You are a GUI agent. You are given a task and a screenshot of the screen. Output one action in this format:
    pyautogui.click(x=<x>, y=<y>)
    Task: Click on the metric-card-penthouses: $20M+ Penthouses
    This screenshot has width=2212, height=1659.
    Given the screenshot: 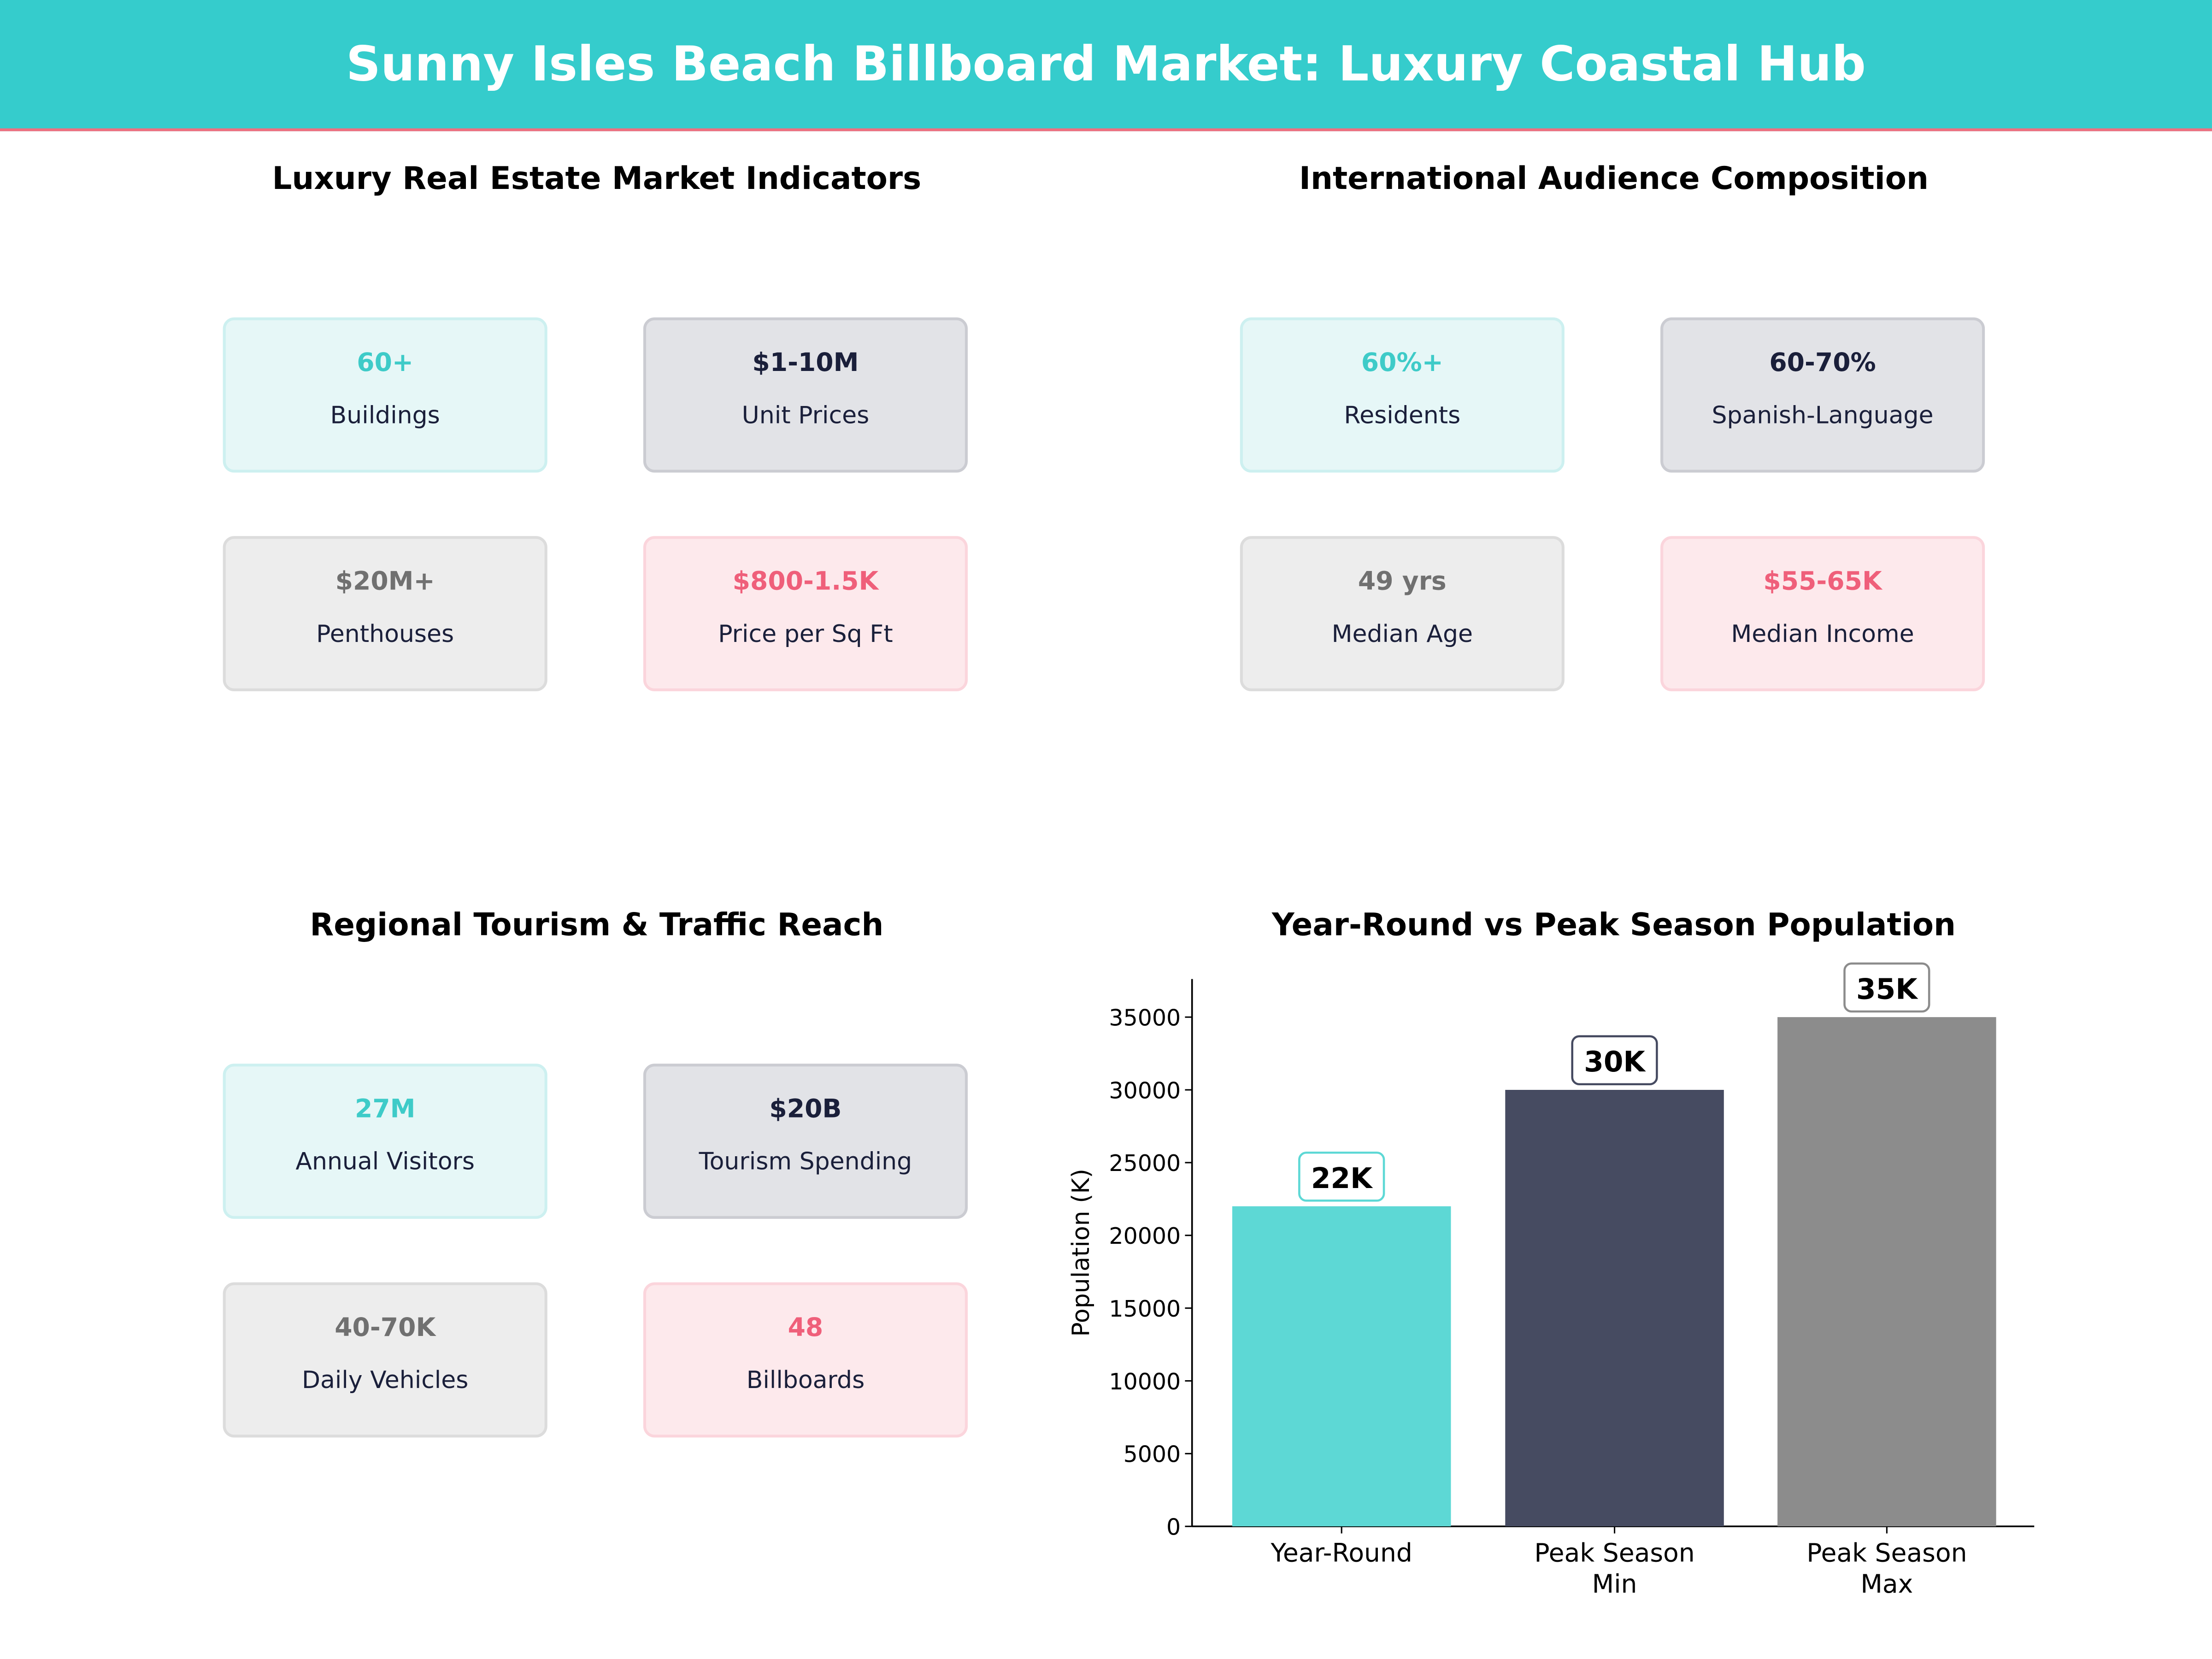 What is the action you would take?
    pyautogui.click(x=385, y=613)
    